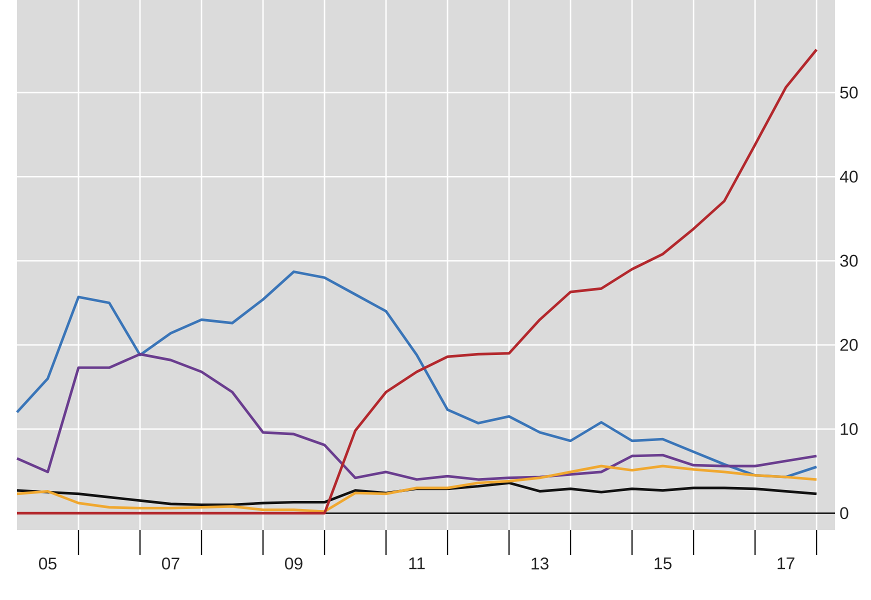  Describe the element at coordinates (849, 260) in the screenshot. I see `y-tick-label: 30` at that location.